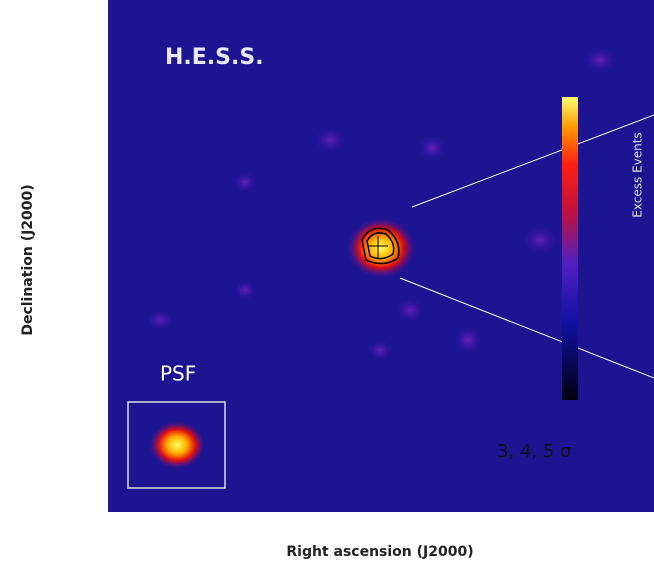  I want to click on contour, so click(380, 246).